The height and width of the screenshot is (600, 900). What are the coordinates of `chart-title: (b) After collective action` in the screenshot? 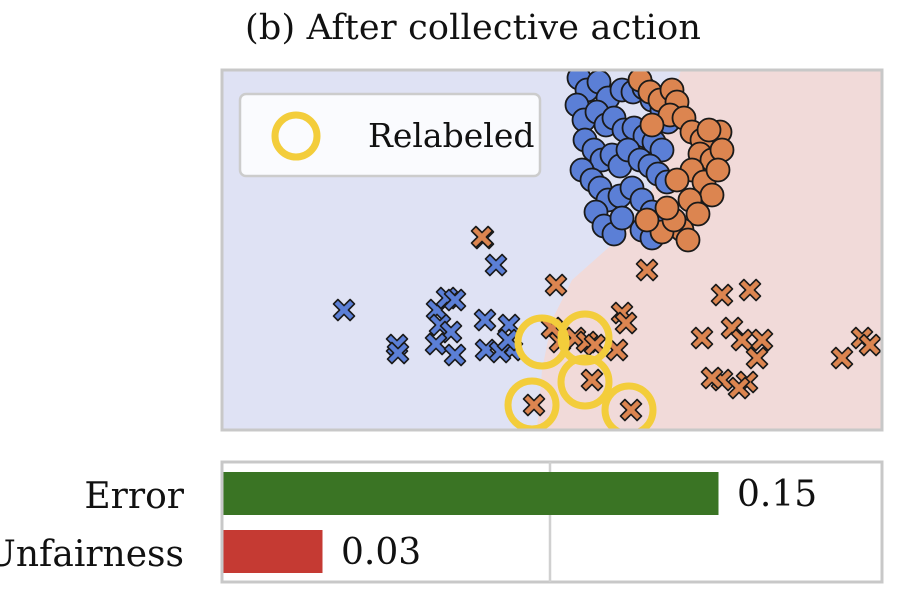 It's located at (473, 28).